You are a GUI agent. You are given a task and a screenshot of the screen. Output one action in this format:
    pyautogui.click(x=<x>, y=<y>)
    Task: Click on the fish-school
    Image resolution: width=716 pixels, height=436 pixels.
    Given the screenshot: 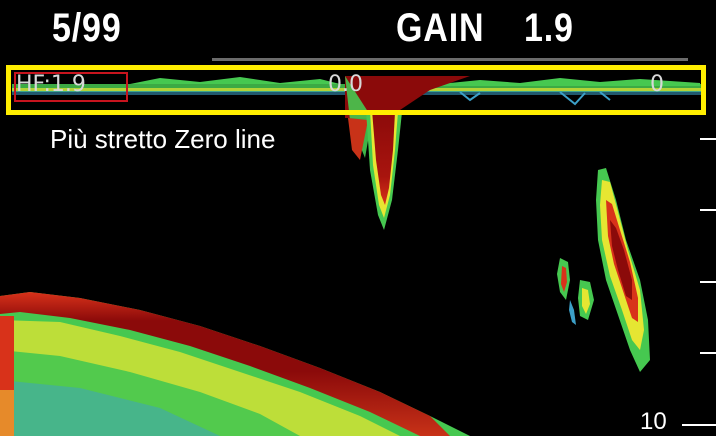 What is the action you would take?
    pyautogui.click(x=603, y=270)
    